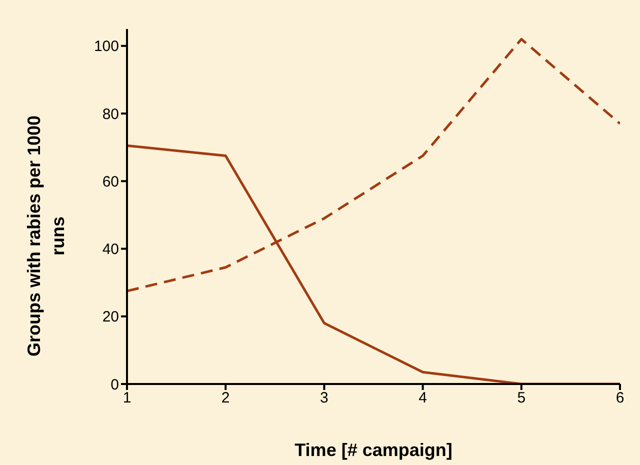 The image size is (640, 465). What do you see at coordinates (225, 398) in the screenshot?
I see `x-tick-label: 2` at bounding box center [225, 398].